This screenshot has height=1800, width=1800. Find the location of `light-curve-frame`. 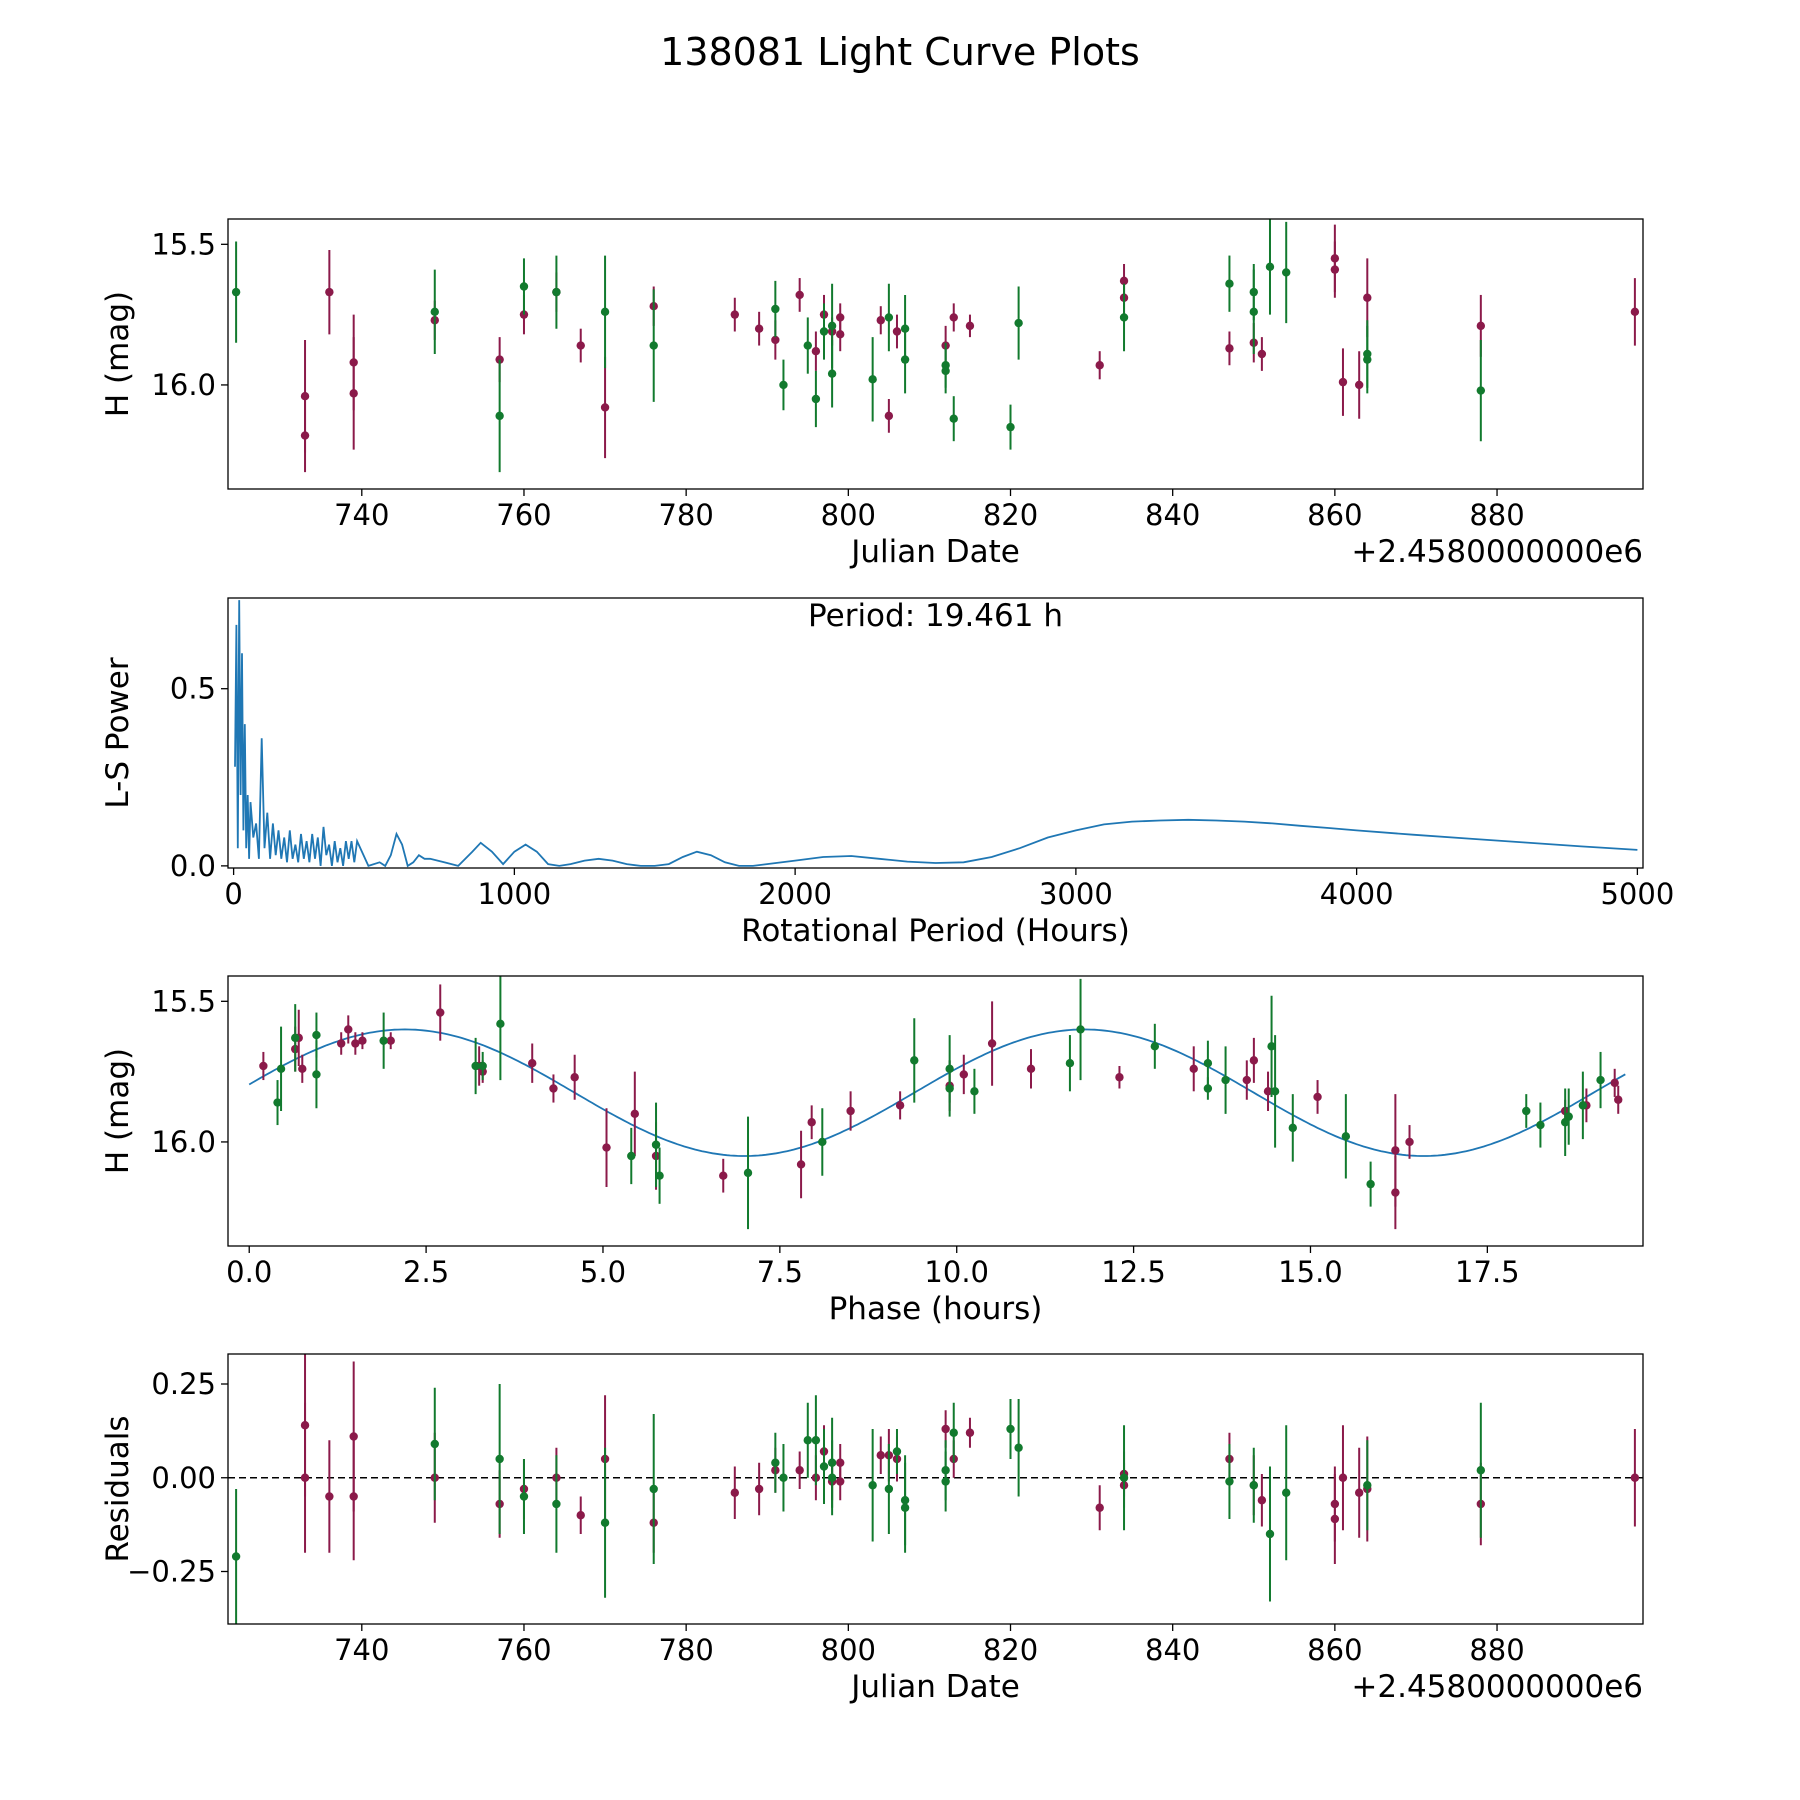

light-curve-frame is located at coordinates (935, 354).